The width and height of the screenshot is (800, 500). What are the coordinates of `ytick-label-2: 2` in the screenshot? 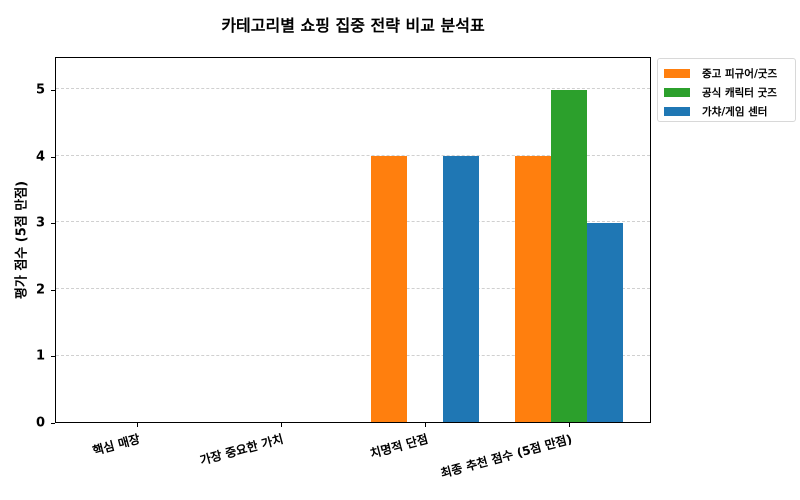 It's located at (40, 290).